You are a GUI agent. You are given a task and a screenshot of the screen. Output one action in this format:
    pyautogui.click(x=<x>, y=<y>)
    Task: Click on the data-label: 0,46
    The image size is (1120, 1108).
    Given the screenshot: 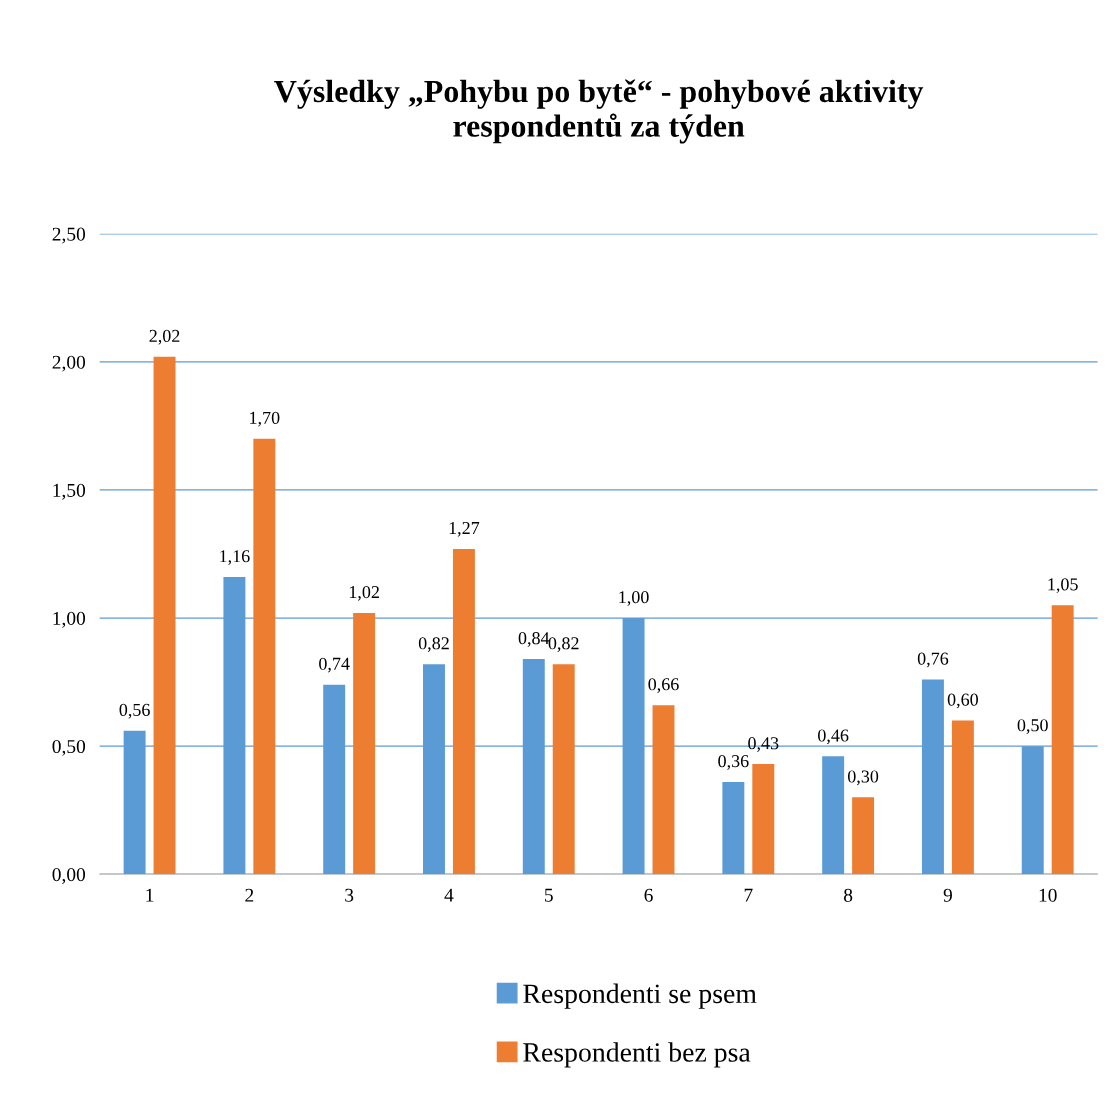 What is the action you would take?
    pyautogui.click(x=833, y=737)
    